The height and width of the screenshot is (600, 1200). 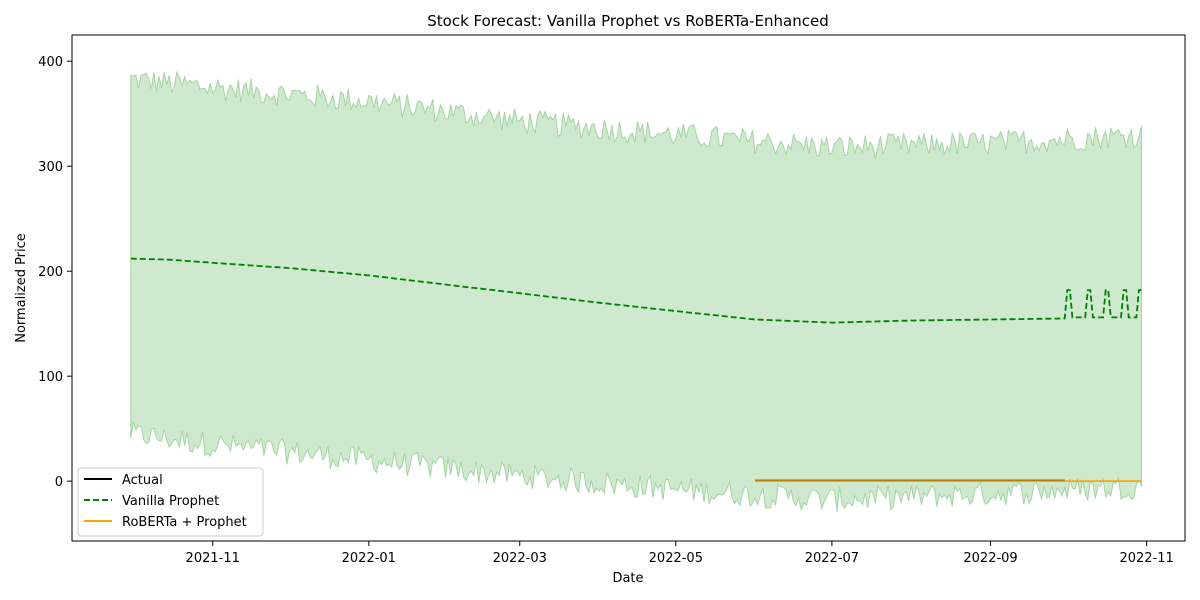 What do you see at coordinates (1146, 558) in the screenshot?
I see `x-tick-label: 2022-11` at bounding box center [1146, 558].